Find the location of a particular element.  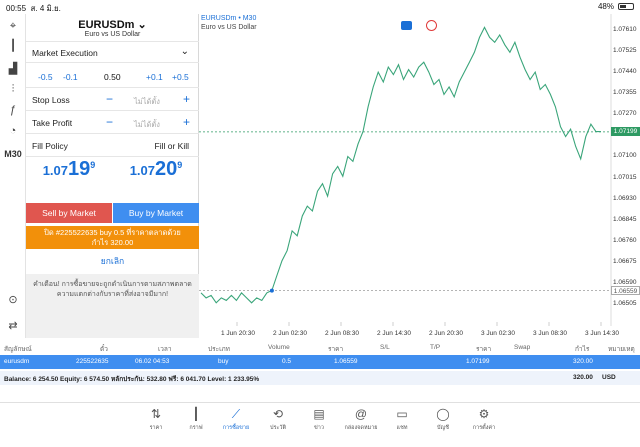

tab-news: ▤ ข่าว is located at coordinates (319, 419).